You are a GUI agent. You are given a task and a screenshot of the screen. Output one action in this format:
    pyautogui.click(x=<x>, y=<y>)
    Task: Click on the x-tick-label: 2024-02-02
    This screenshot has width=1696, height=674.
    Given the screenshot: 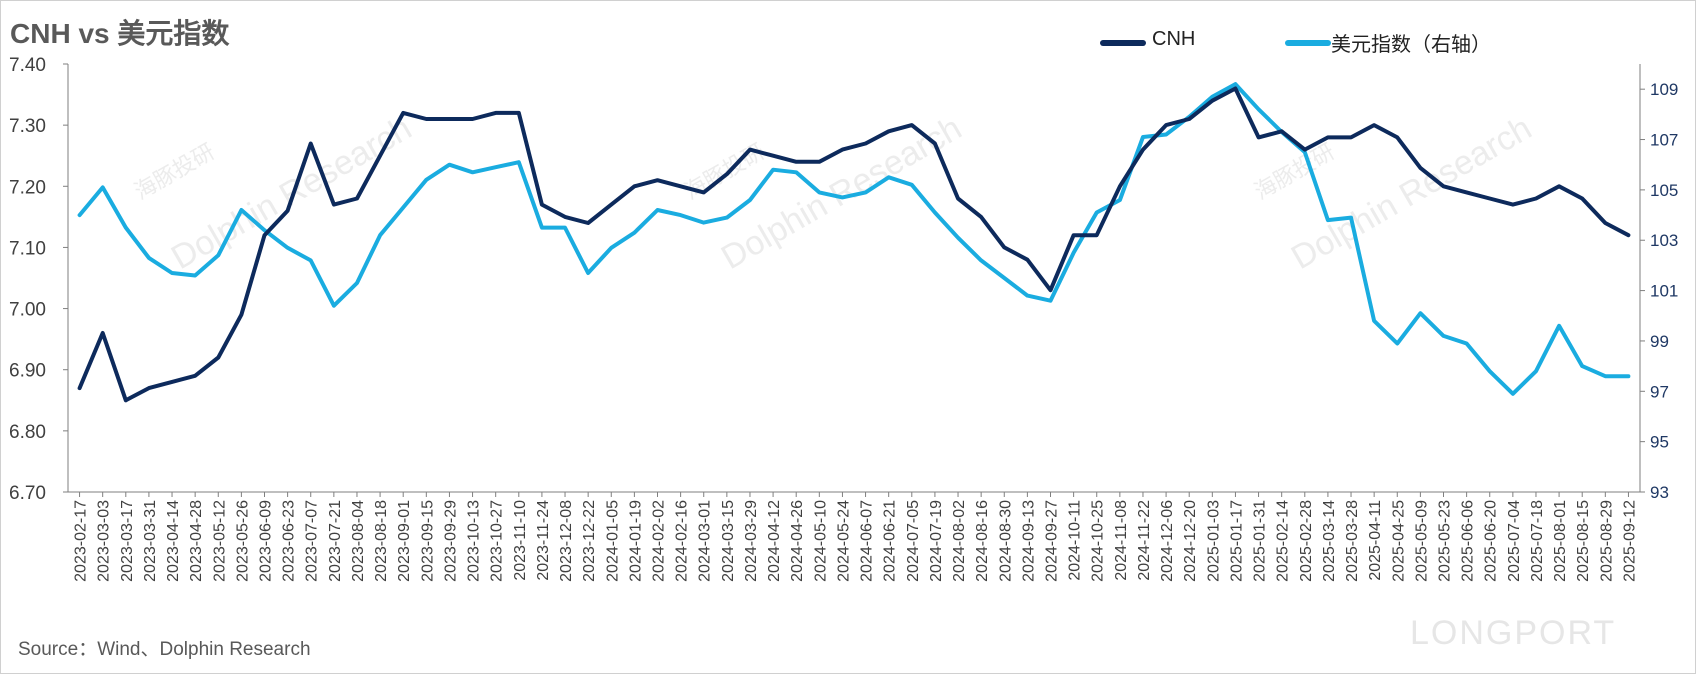 What is the action you would take?
    pyautogui.click(x=659, y=541)
    